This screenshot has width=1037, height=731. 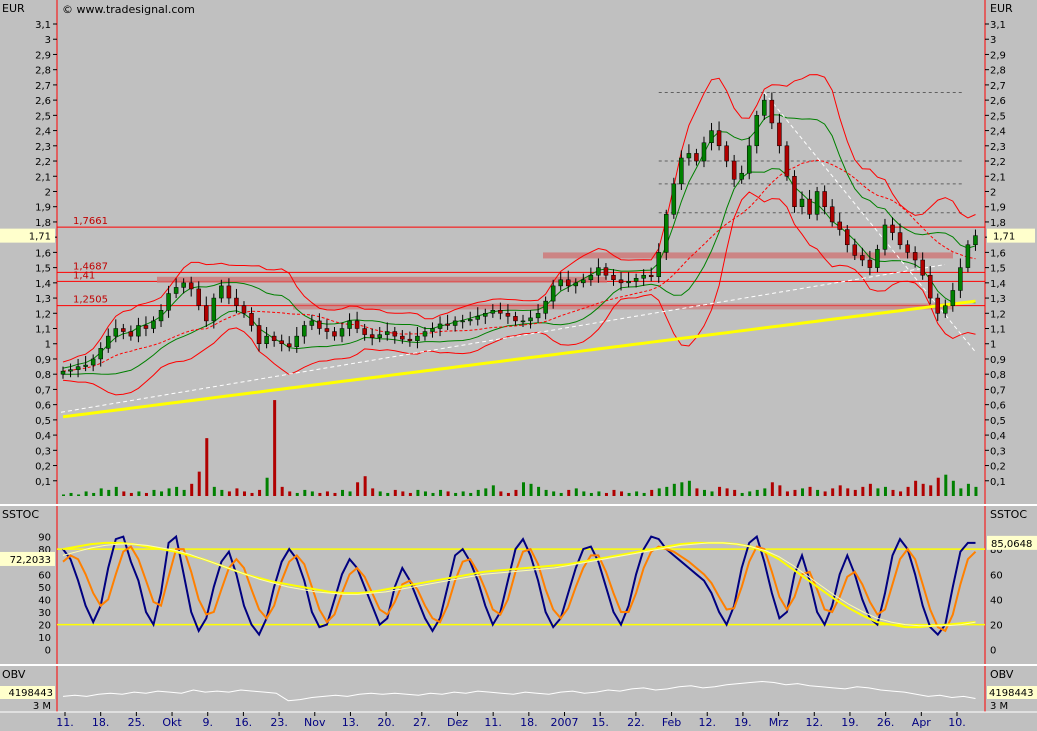 What do you see at coordinates (457, 722) in the screenshot?
I see `time-tick-label: Dez` at bounding box center [457, 722].